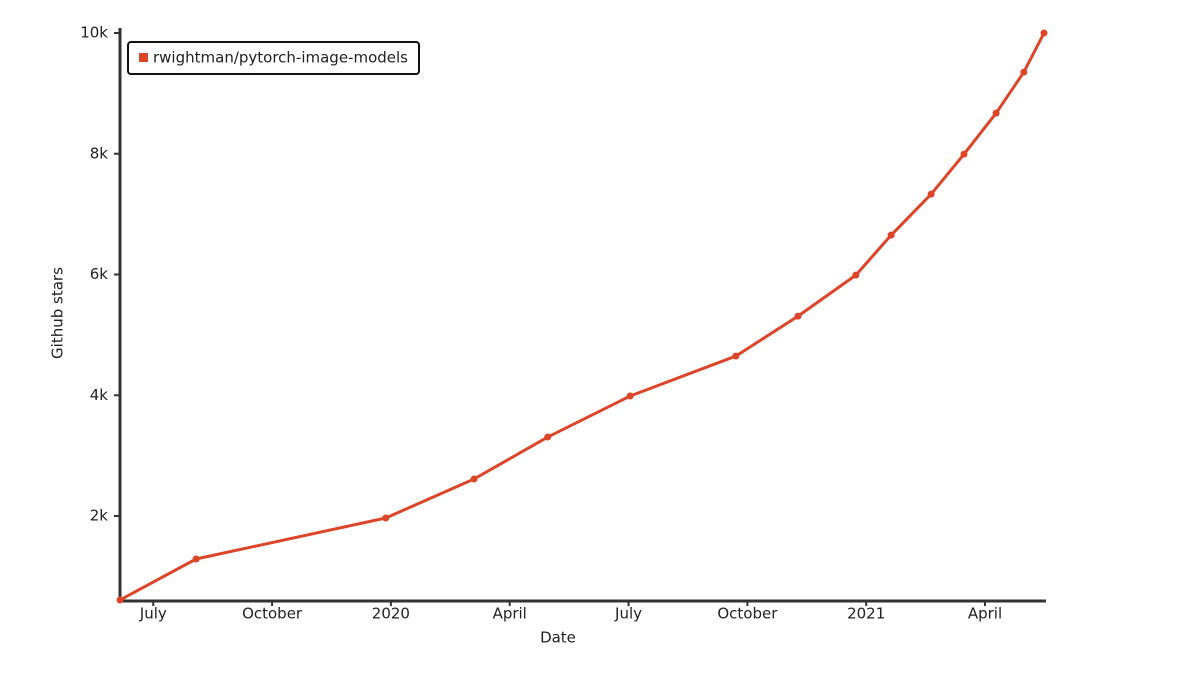 Image resolution: width=1200 pixels, height=675 pixels. I want to click on y-tick-label: 8k, so click(99, 153).